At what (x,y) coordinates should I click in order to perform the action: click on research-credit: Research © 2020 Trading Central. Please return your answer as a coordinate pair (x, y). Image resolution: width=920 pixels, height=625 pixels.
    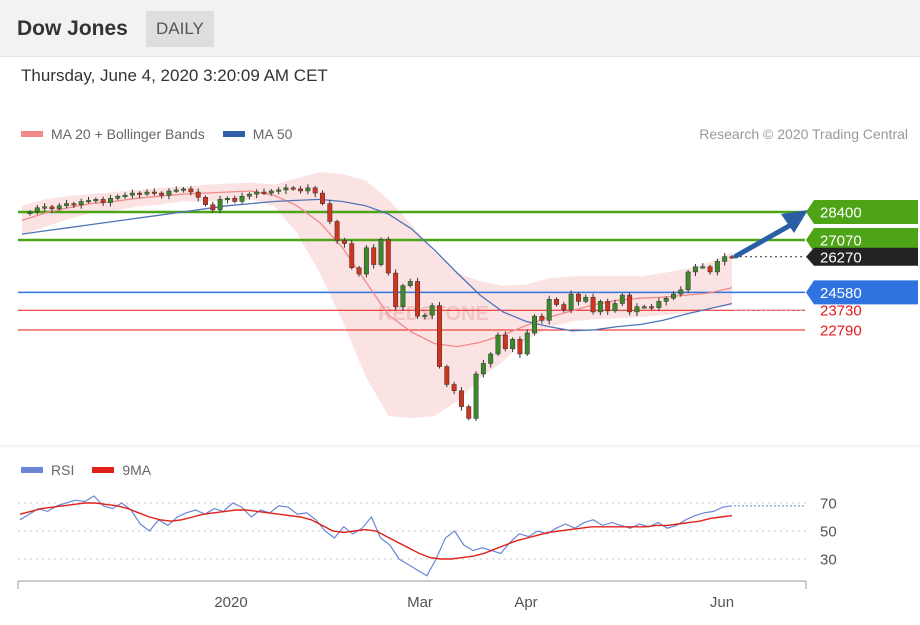
    Looking at the image, I should click on (803, 134).